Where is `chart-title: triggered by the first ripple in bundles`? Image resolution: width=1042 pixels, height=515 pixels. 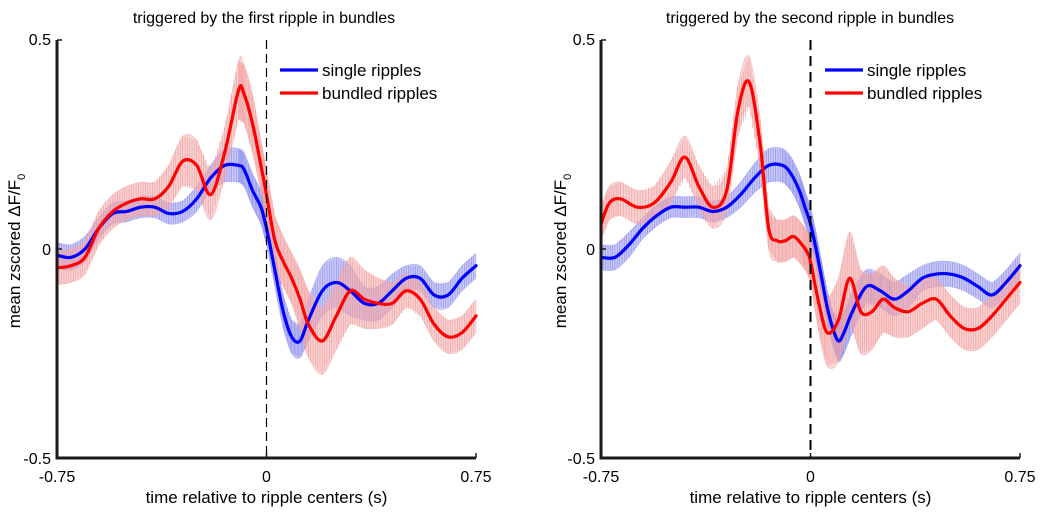
chart-title: triggered by the first ripple in bundles is located at coordinates (264, 18).